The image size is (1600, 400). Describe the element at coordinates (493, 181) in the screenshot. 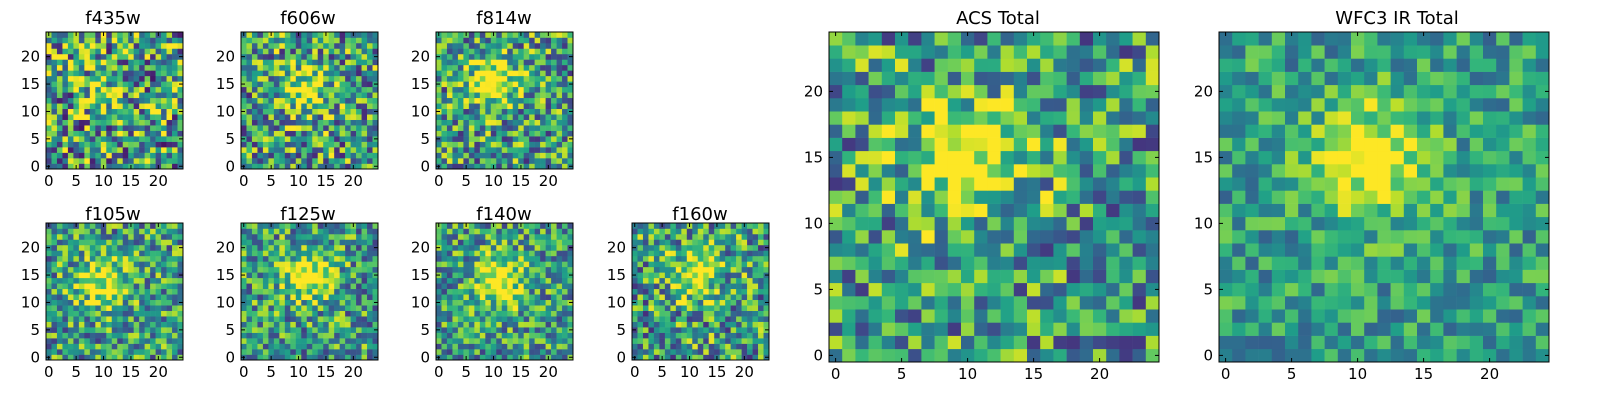

I see `x-tick-label: 10` at that location.